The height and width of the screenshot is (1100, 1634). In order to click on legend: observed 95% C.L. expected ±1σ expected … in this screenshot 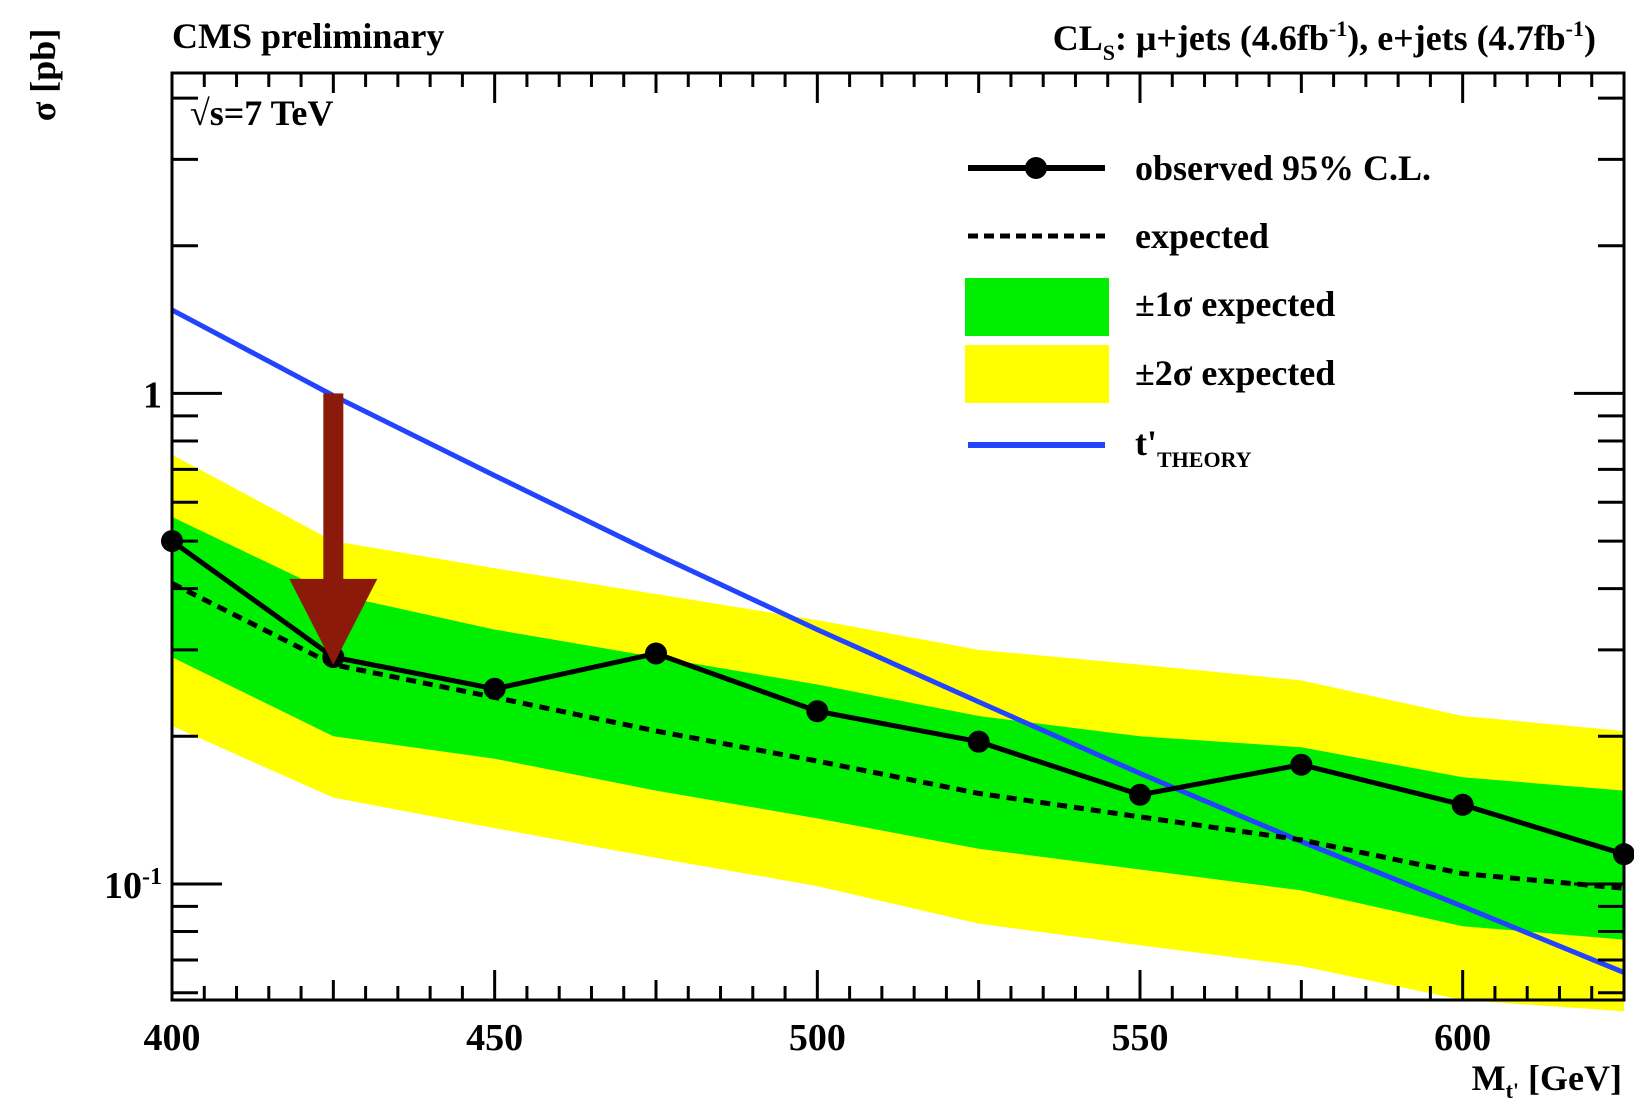, I will do `click(1198, 310)`.